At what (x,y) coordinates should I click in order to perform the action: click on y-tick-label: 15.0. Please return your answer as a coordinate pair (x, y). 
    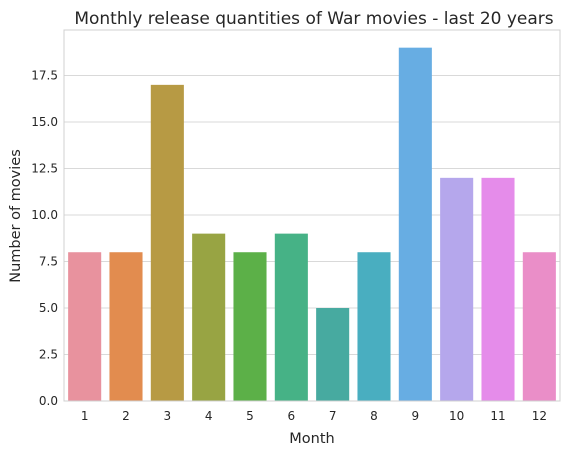
    Looking at the image, I should click on (44, 122).